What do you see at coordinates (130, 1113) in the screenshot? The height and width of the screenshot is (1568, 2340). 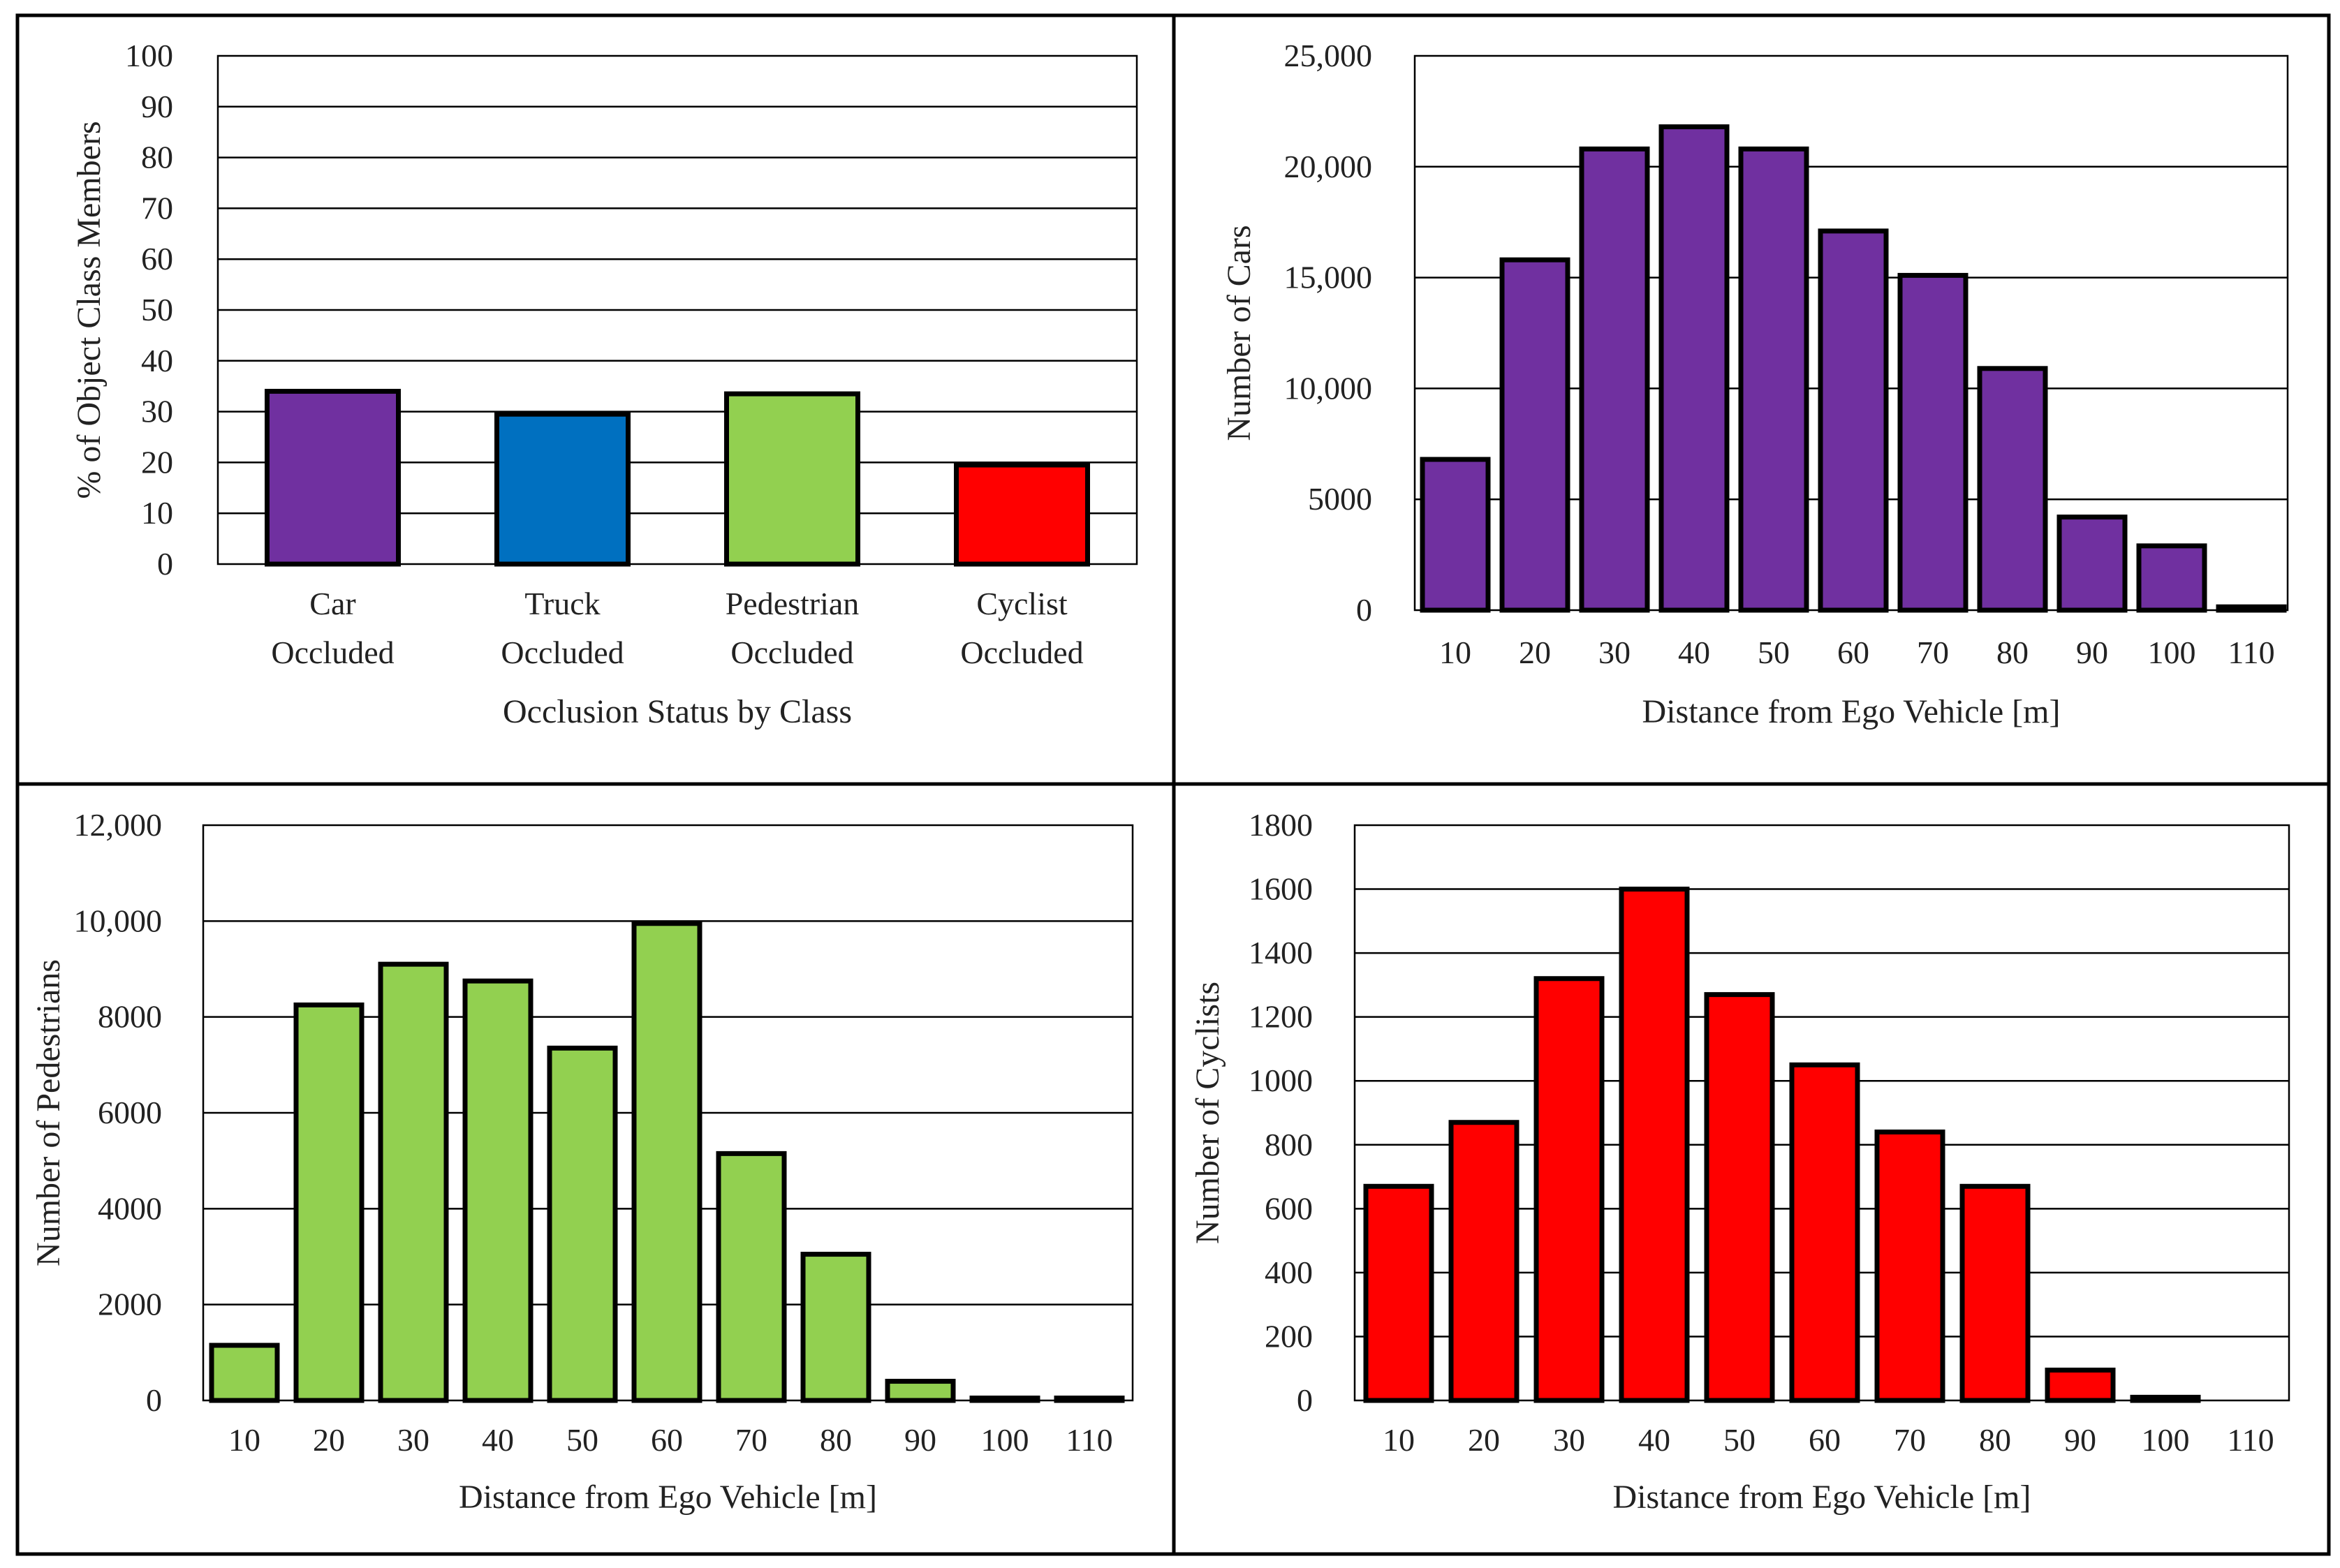 I see `y-tick-label: 6000` at bounding box center [130, 1113].